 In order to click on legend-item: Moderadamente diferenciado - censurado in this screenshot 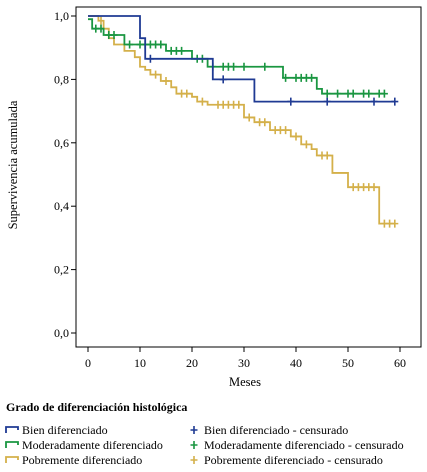, I will do `click(297, 445)`.